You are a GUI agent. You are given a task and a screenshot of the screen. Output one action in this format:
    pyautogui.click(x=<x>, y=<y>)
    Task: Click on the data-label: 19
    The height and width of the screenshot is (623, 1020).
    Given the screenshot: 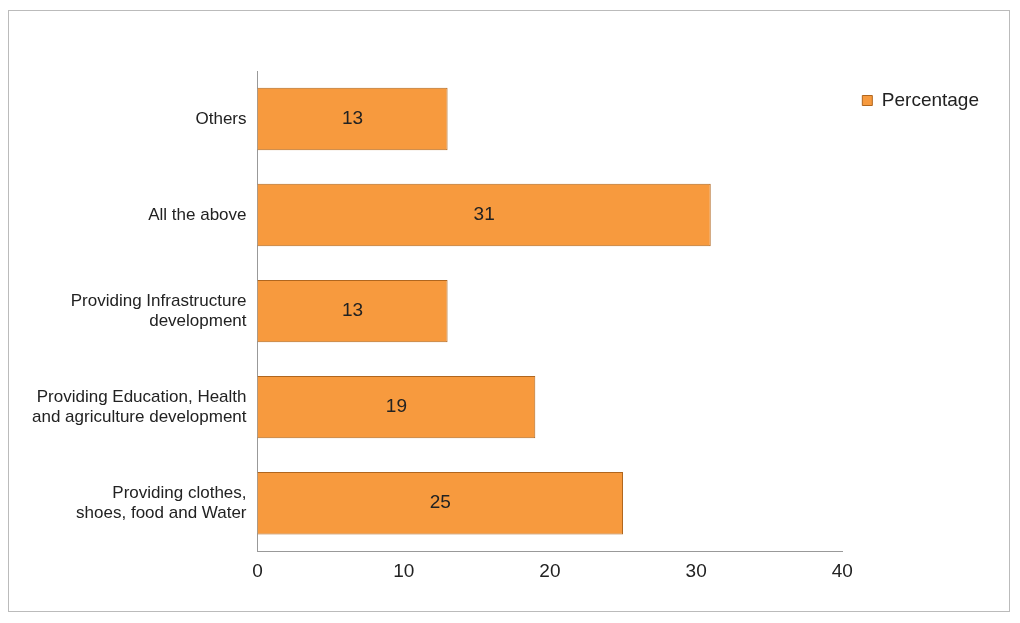 What is the action you would take?
    pyautogui.click(x=396, y=406)
    